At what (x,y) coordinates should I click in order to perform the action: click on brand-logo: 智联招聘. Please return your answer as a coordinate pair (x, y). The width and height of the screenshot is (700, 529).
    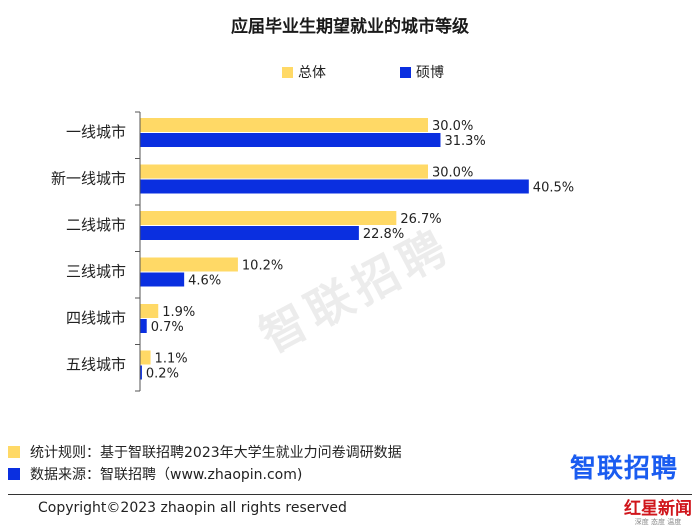
    Looking at the image, I should click on (623, 469).